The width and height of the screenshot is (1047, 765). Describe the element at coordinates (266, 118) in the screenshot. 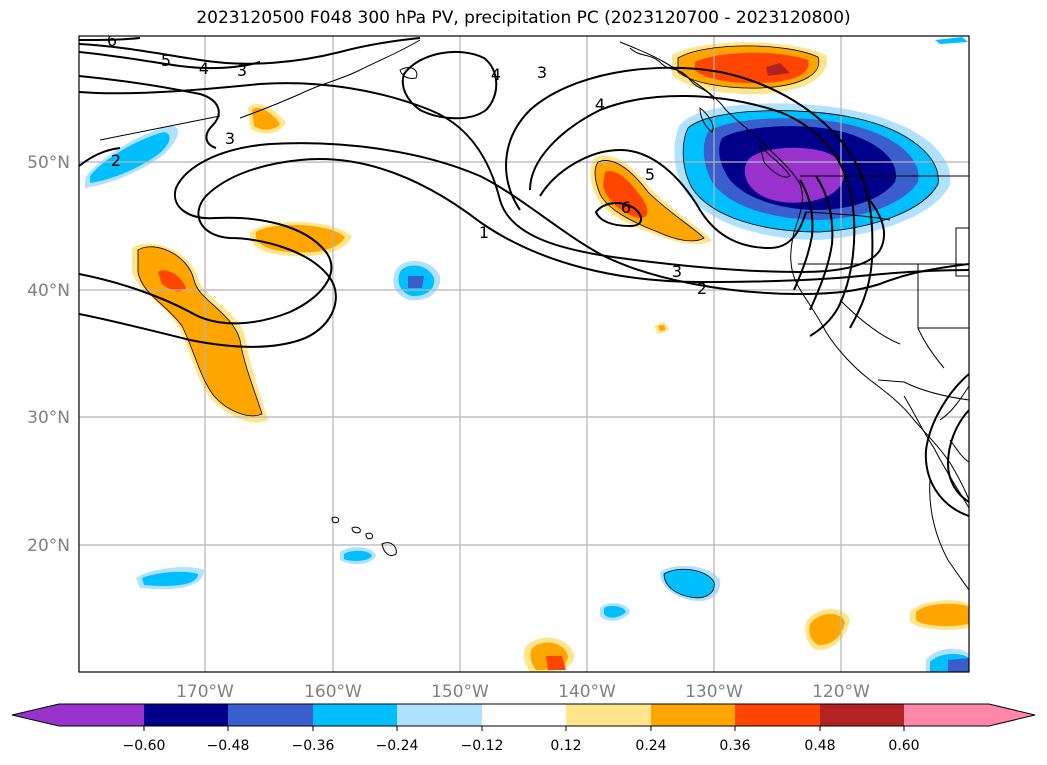

I see `positive-anomaly-small-north-inner` at that location.